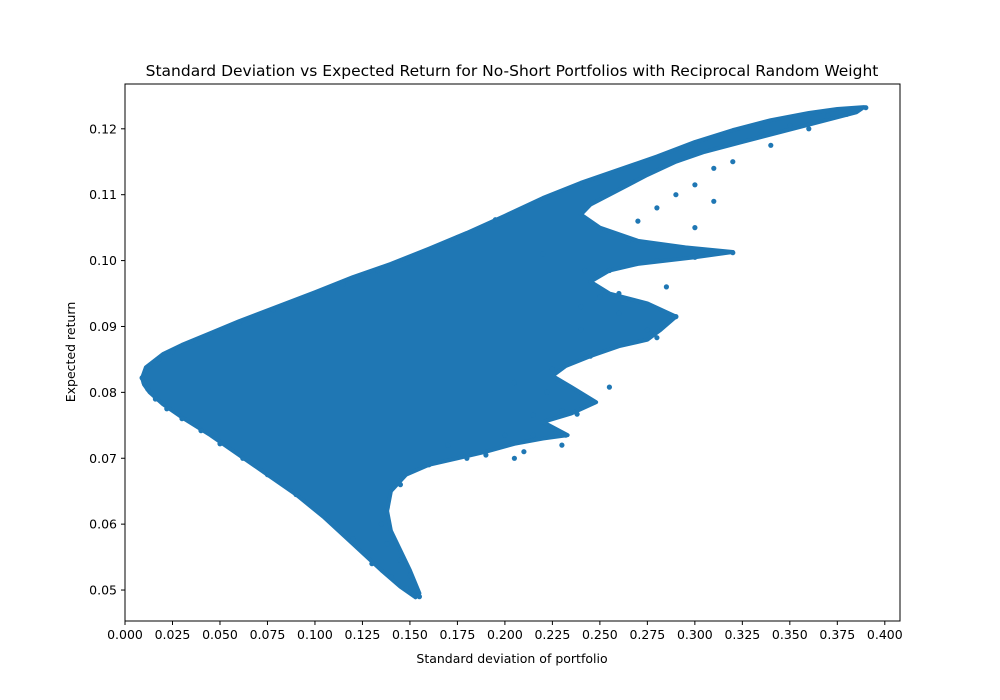  I want to click on x-tick-label: 0.150, so click(410, 634).